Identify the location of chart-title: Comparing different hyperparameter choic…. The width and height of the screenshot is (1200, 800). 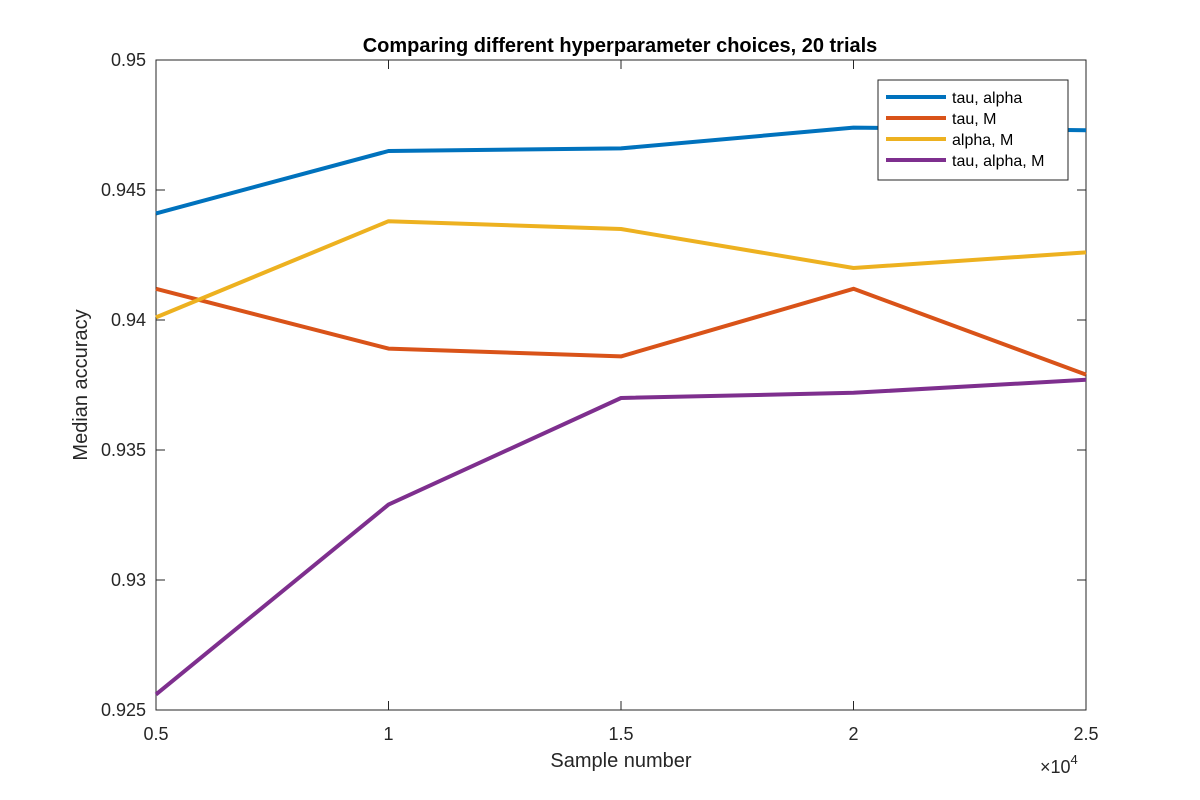
(620, 46).